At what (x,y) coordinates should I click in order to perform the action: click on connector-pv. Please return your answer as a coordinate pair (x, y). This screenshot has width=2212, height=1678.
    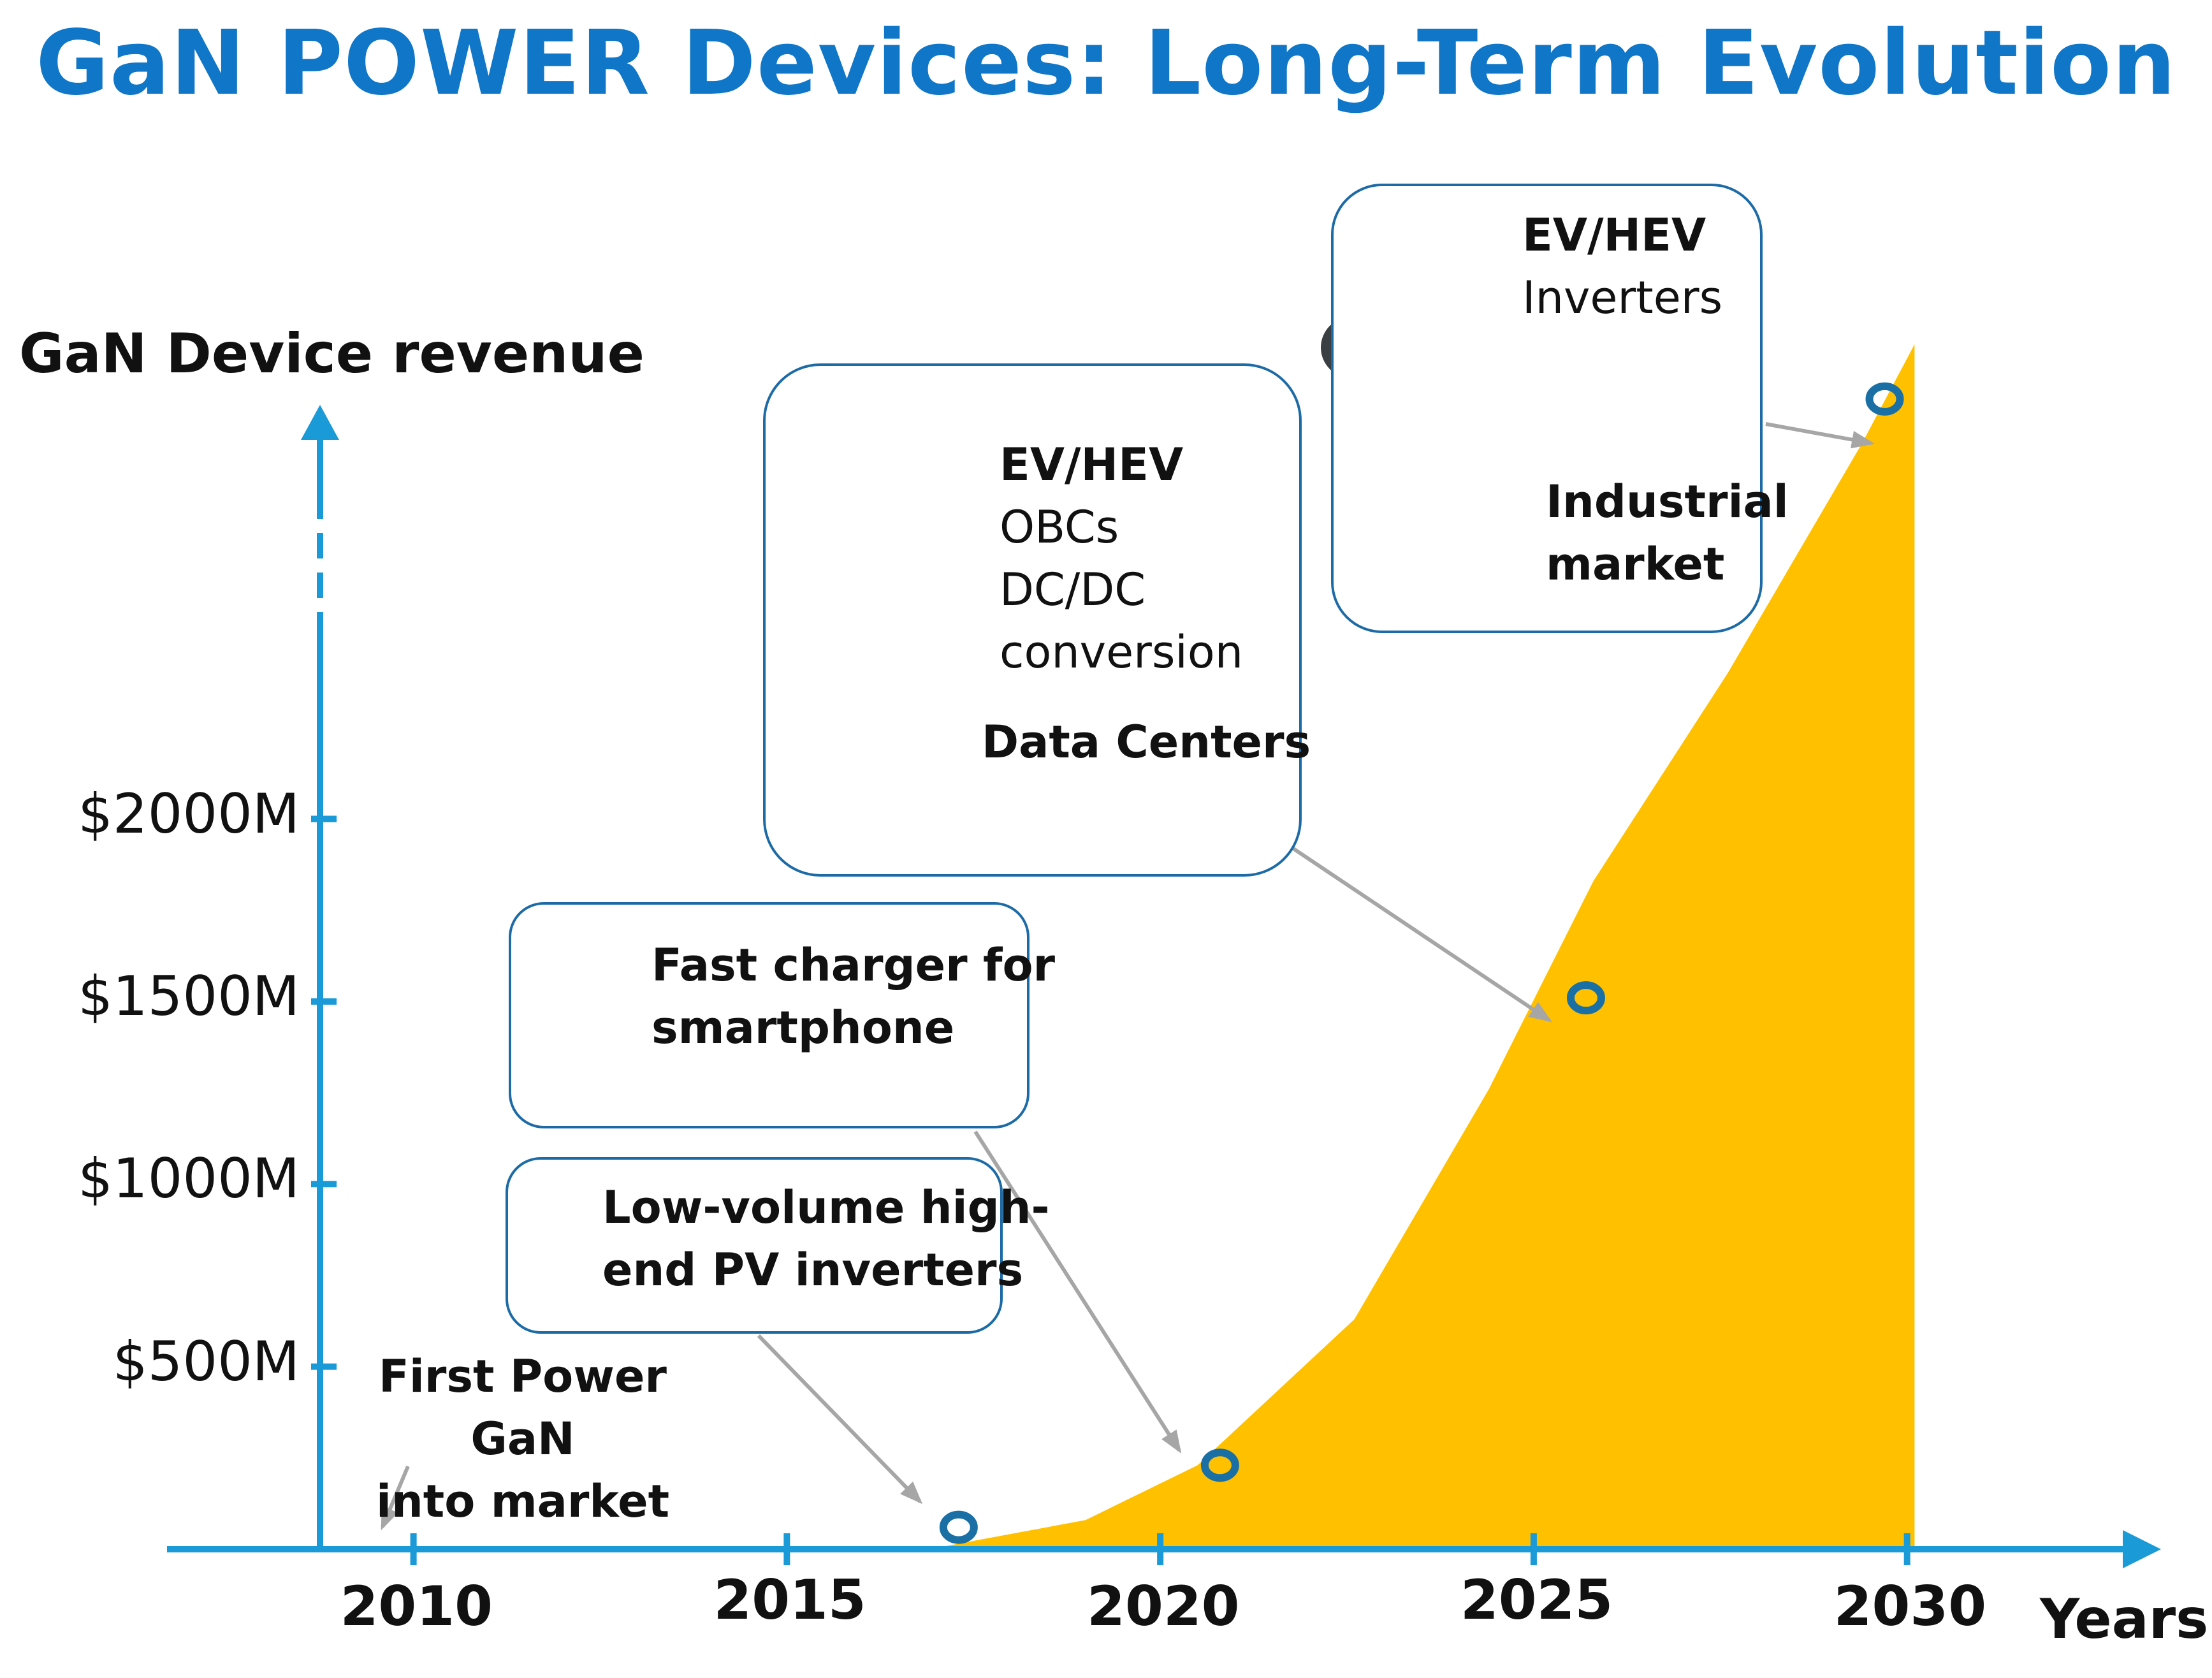
    Looking at the image, I should click on (840, 1419).